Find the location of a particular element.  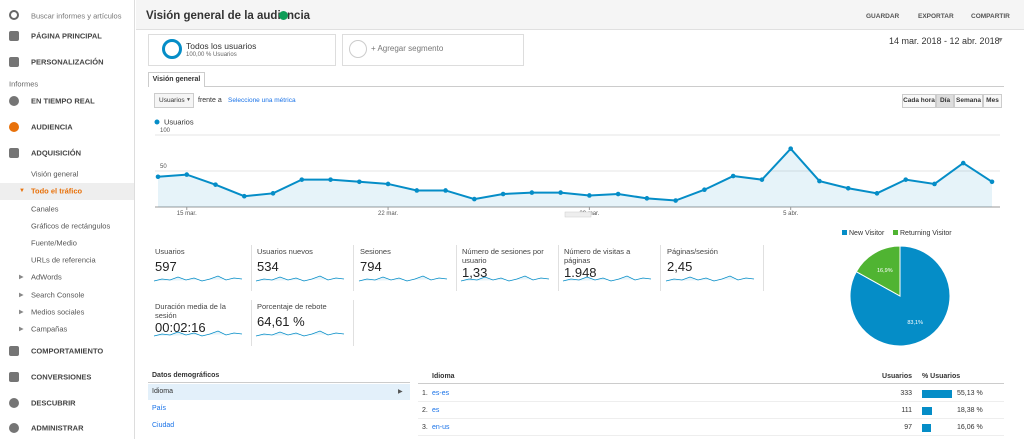

search-box: Buscar informes y artículos is located at coordinates (76, 16).